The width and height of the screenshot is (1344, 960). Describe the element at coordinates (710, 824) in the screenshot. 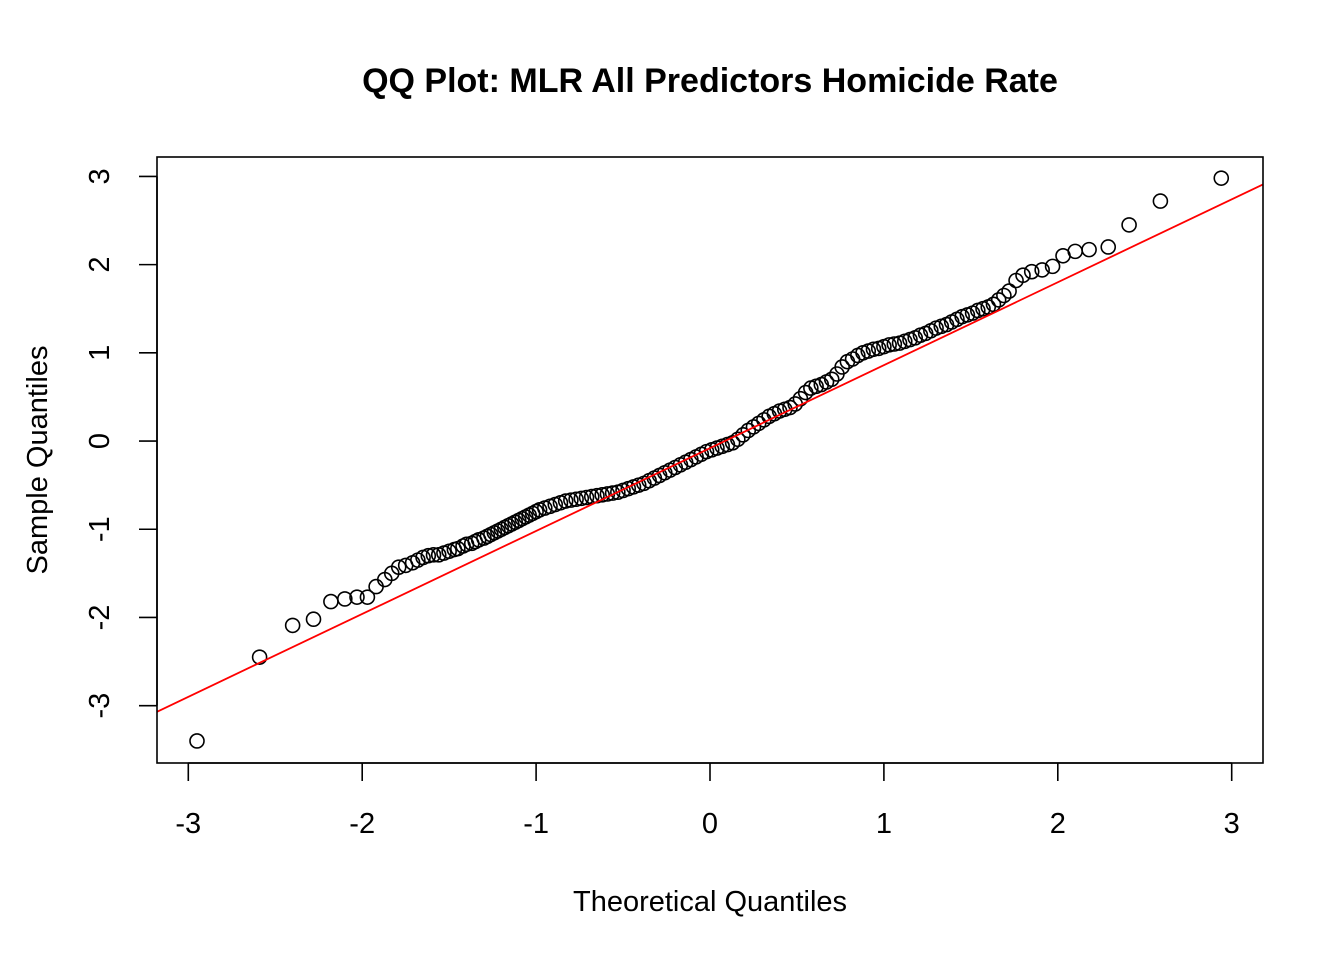

I see `x-tick-label: 0` at that location.